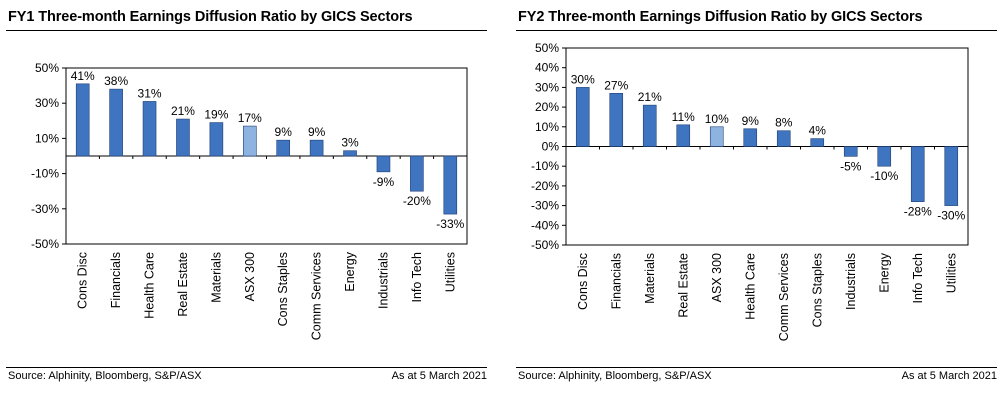 The image size is (1003, 402). I want to click on fy1-category-label: Cons Staples, so click(283, 289).